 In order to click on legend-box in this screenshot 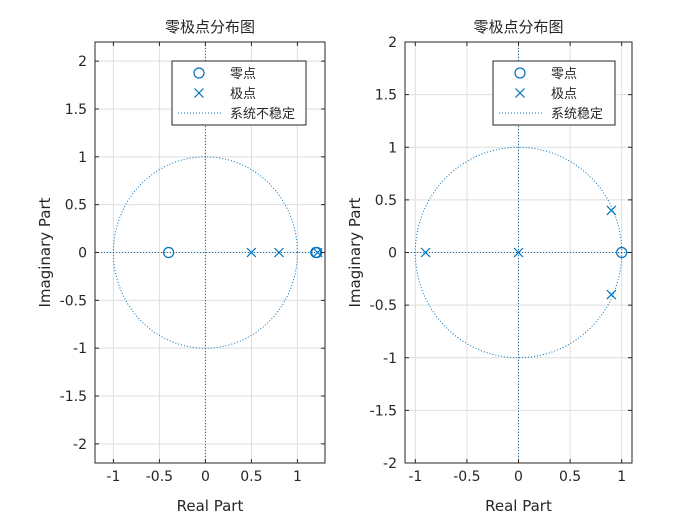, I will do `click(554, 93)`.